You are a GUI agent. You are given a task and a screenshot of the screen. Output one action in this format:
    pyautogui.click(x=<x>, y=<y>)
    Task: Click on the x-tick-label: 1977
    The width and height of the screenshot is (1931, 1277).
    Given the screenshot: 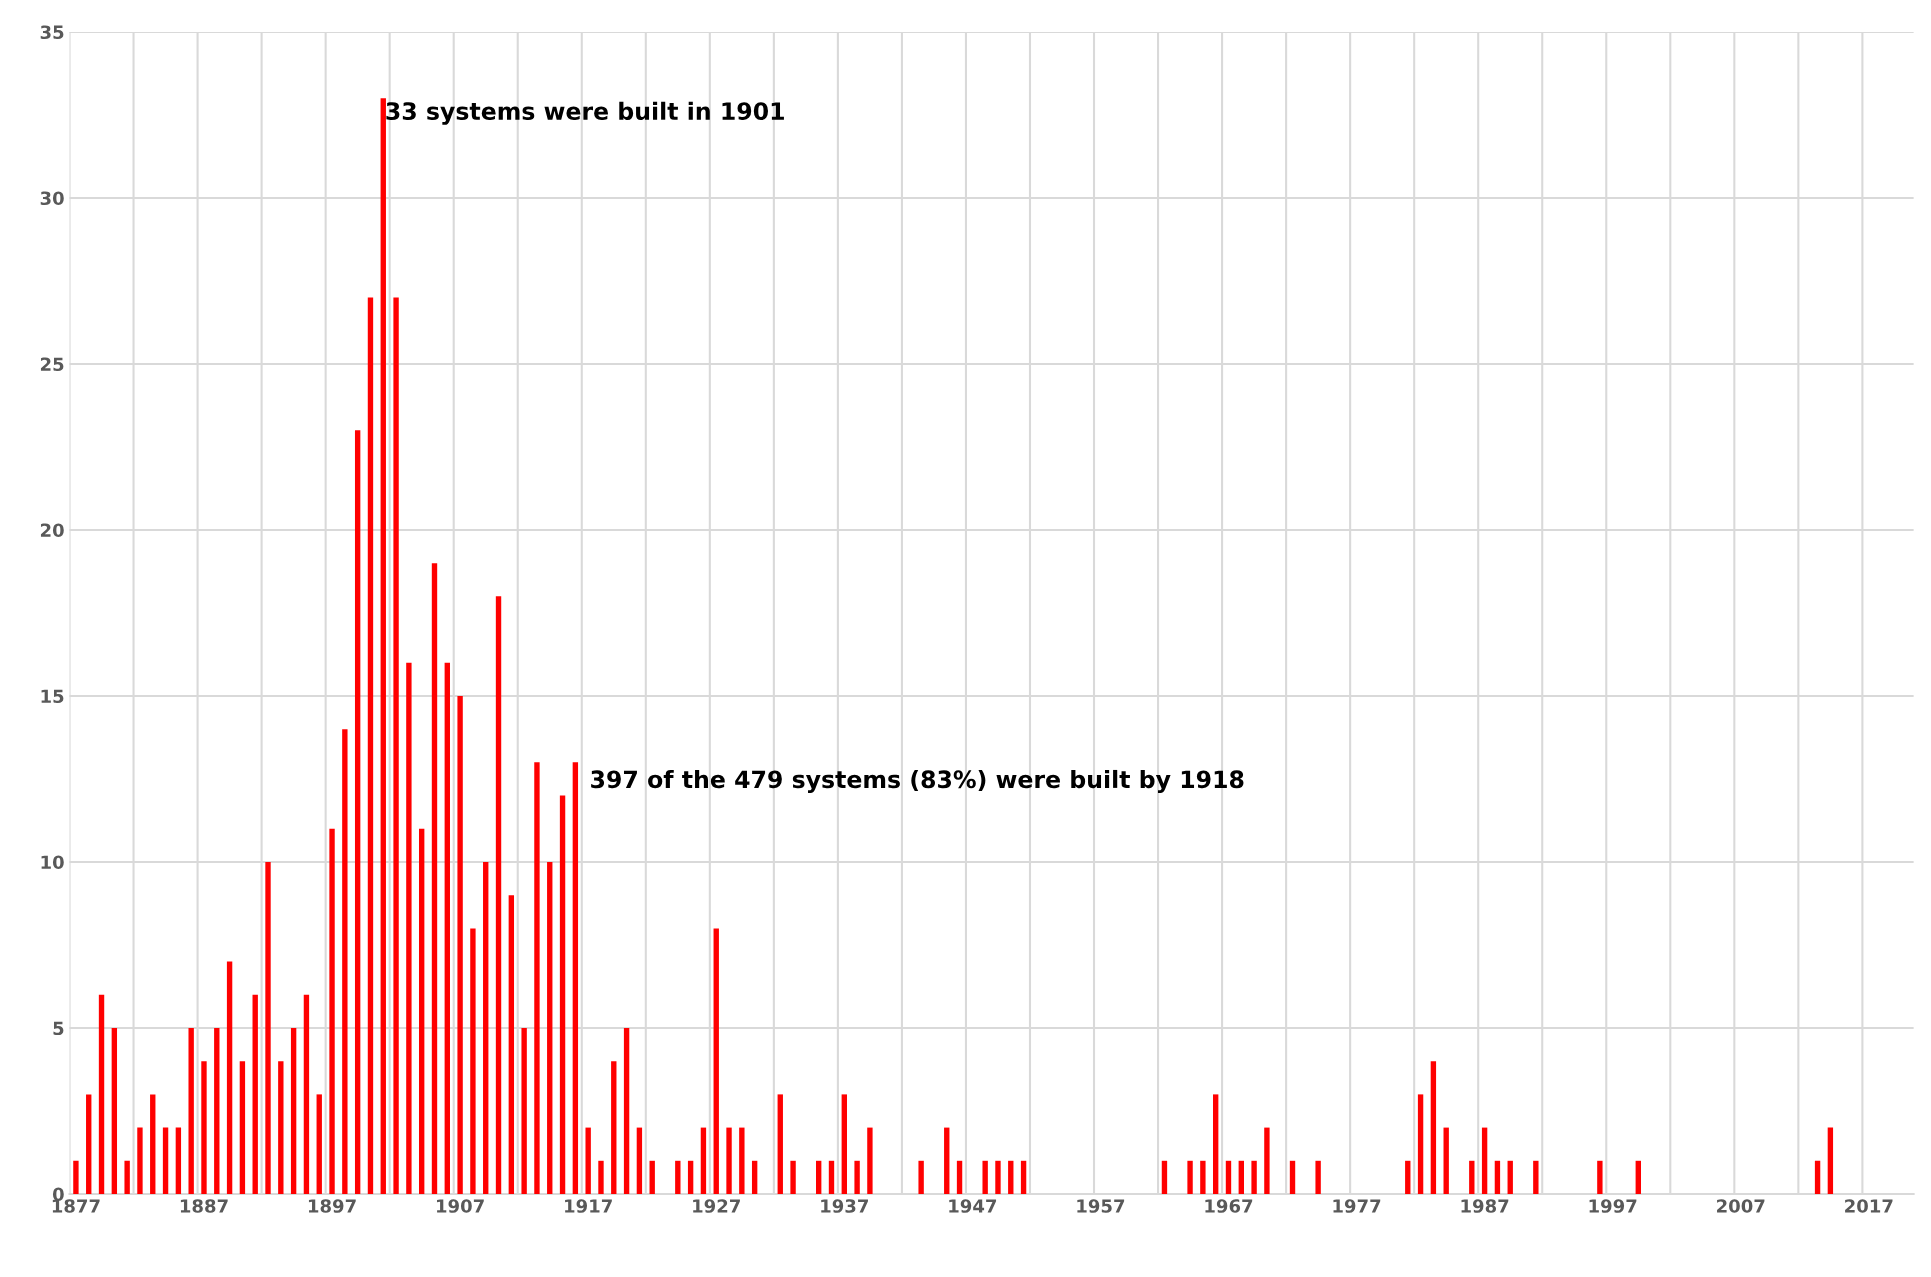 What is the action you would take?
    pyautogui.click(x=1357, y=1206)
    